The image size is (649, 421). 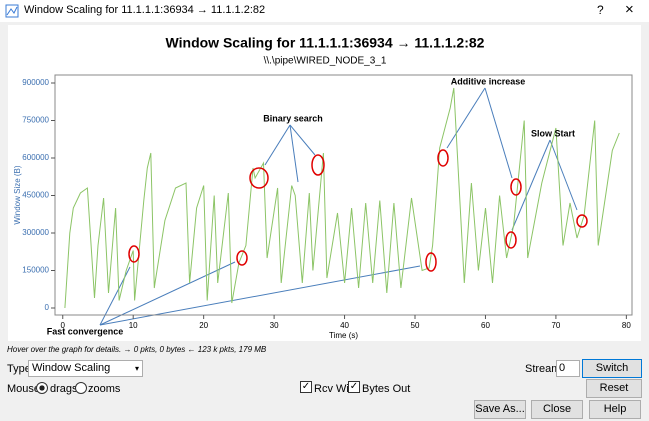 I want to click on x-tick-label: 20, so click(x=203, y=325).